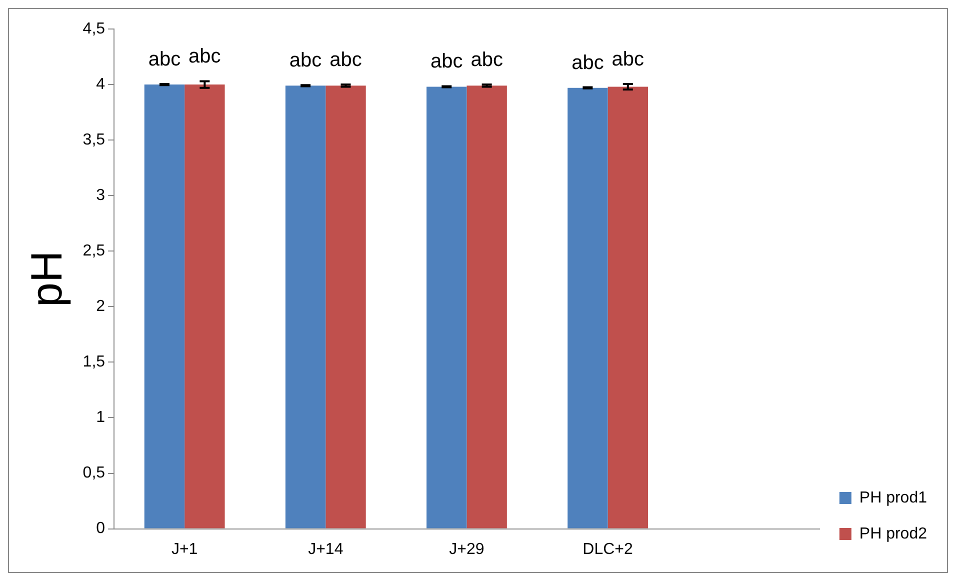  Describe the element at coordinates (466, 549) in the screenshot. I see `x-tick-label: J+29` at that location.